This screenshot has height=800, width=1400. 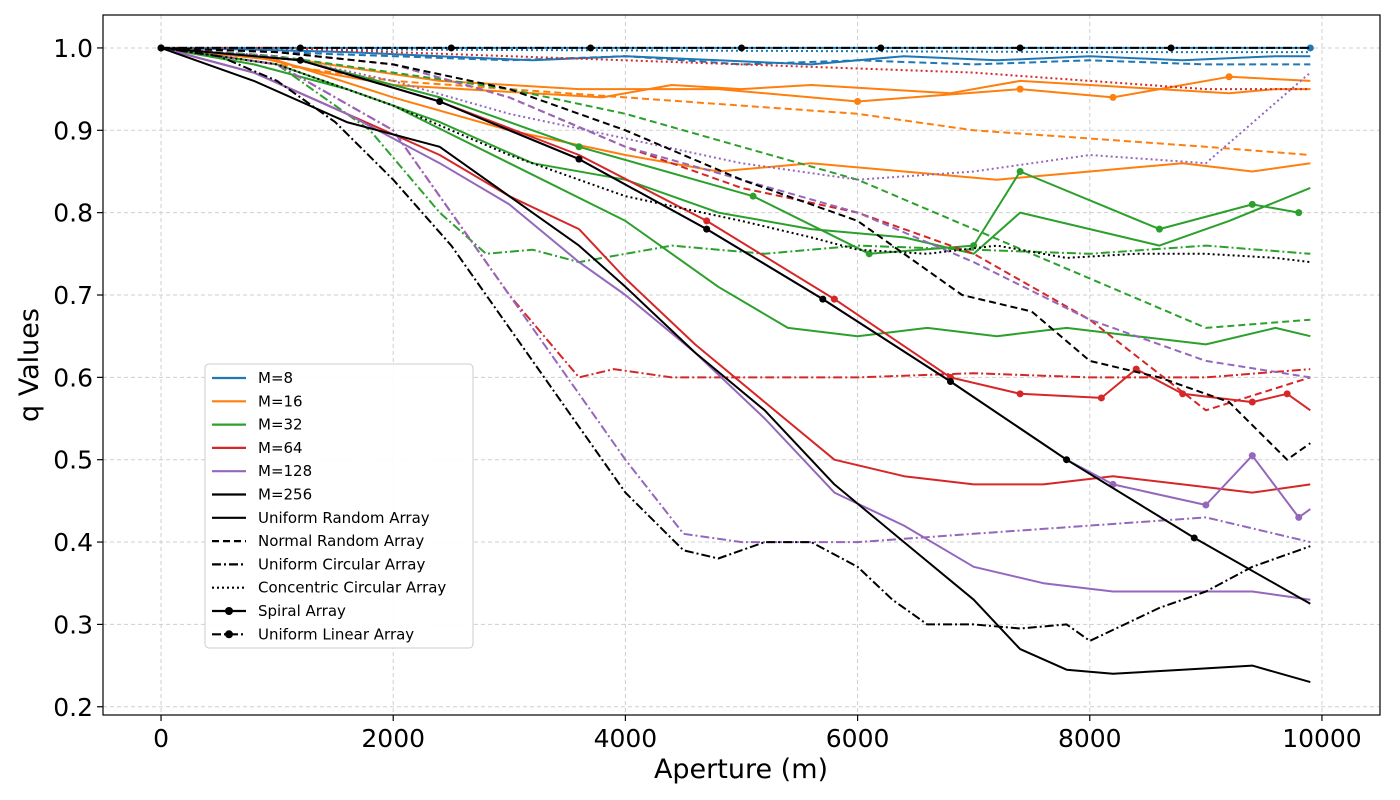 What do you see at coordinates (280, 401) in the screenshot?
I see `legend-label: M=16` at bounding box center [280, 401].